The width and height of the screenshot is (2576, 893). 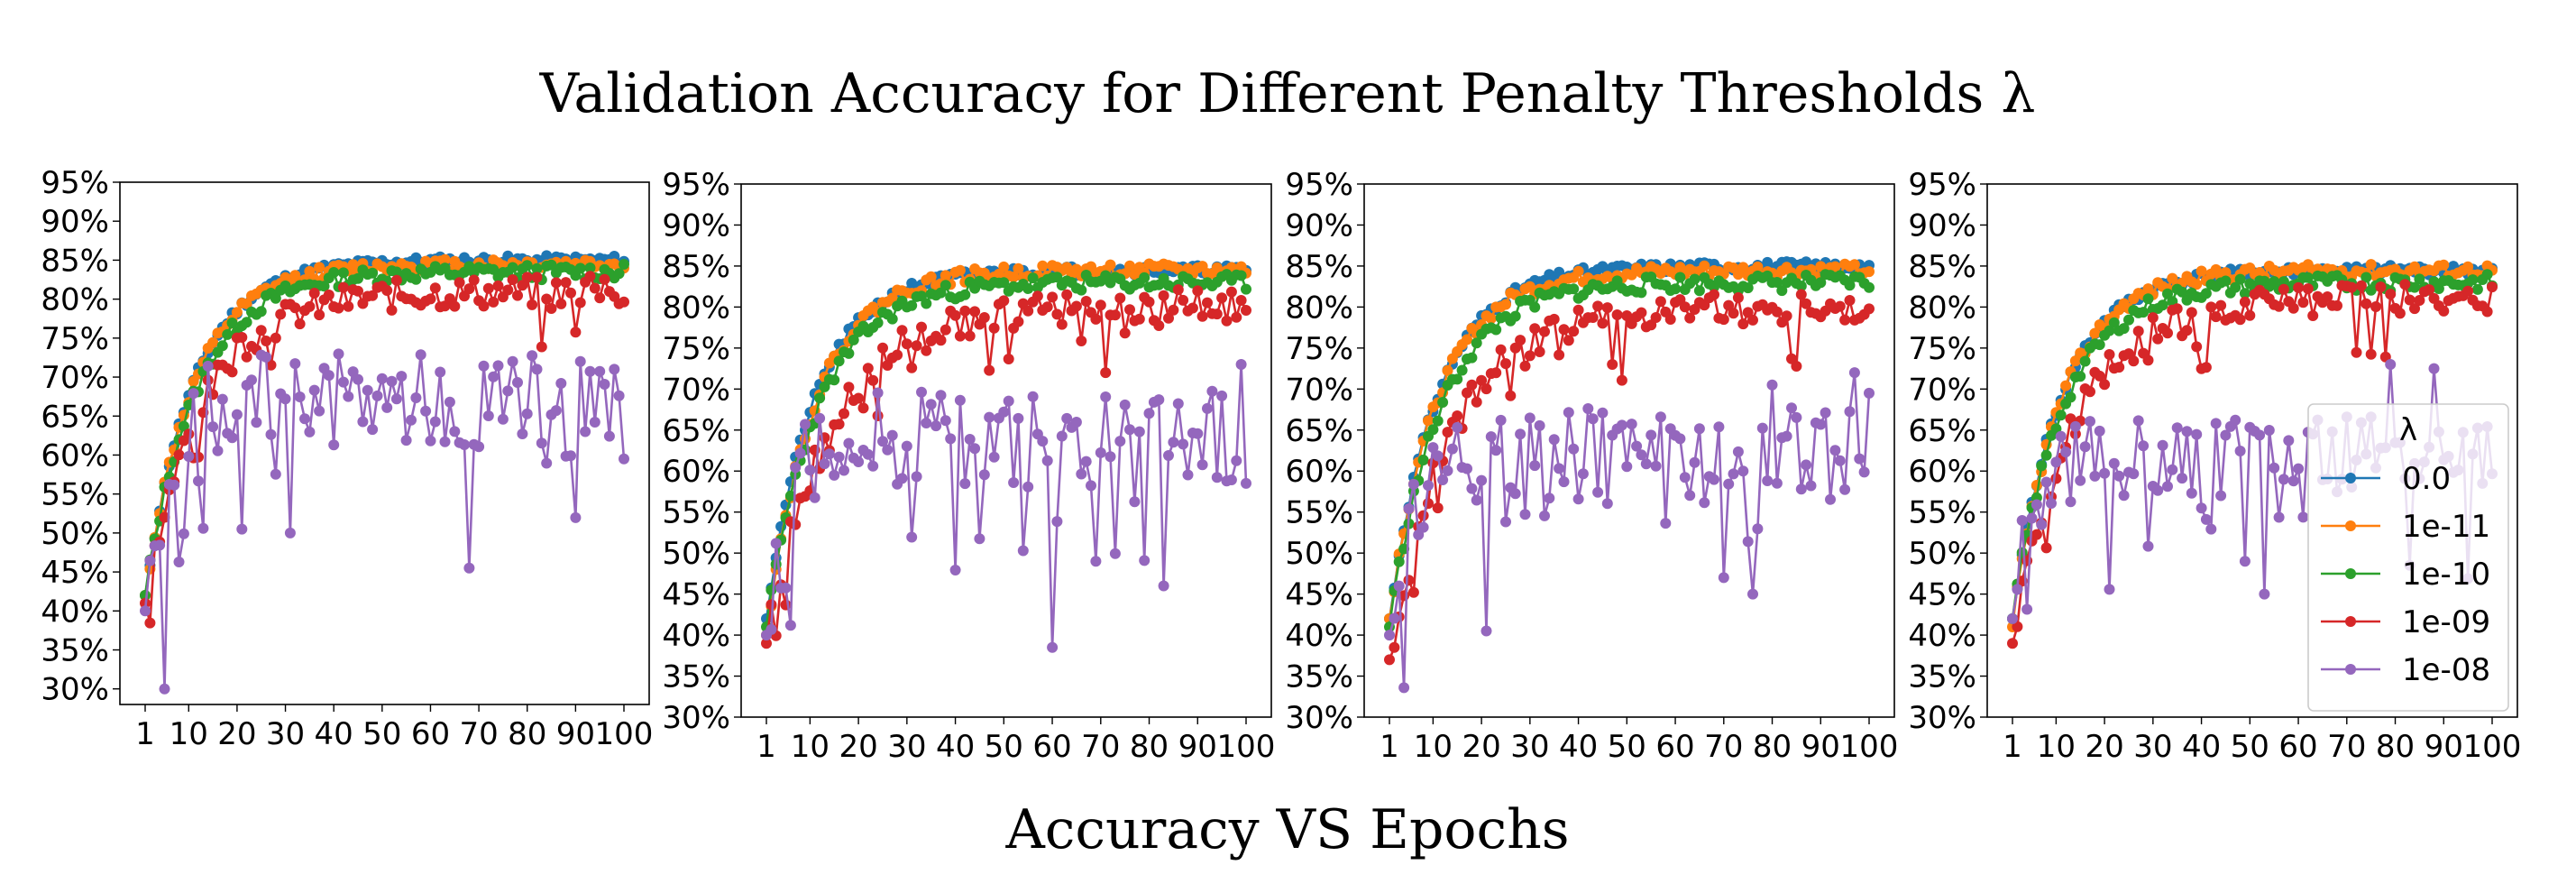 I want to click on x-tick-label: 90, so click(x=2444, y=747).